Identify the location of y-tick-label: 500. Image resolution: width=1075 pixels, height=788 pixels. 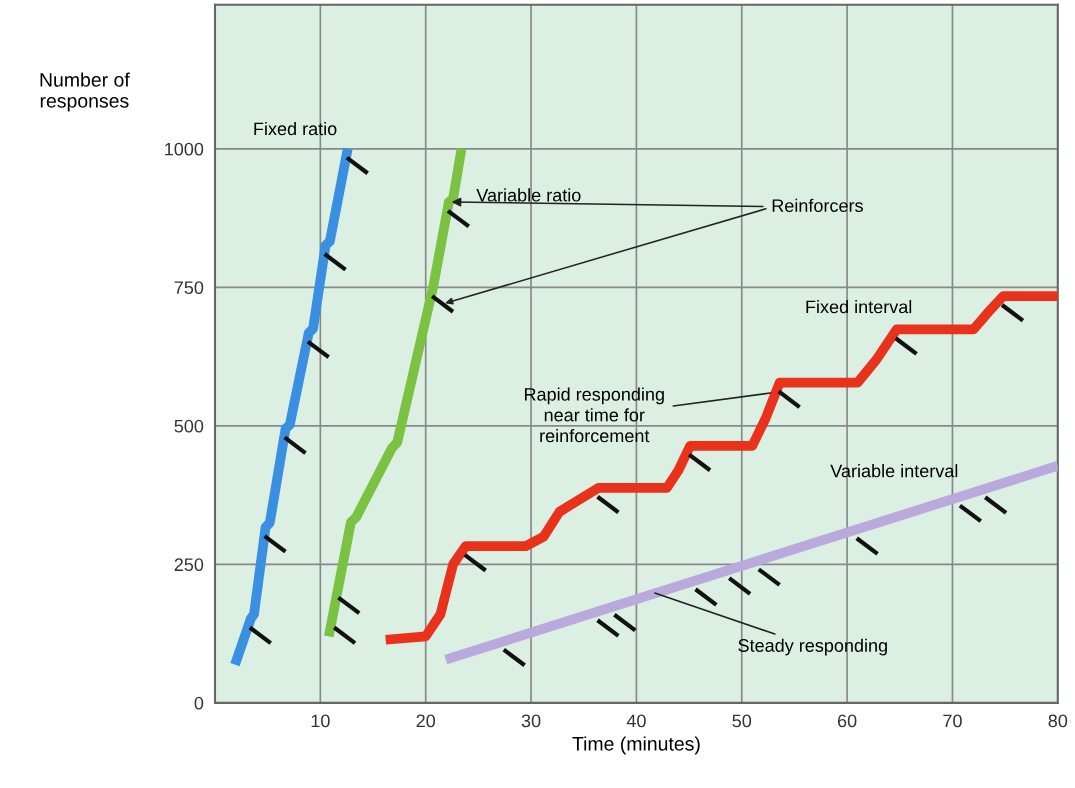
(189, 426).